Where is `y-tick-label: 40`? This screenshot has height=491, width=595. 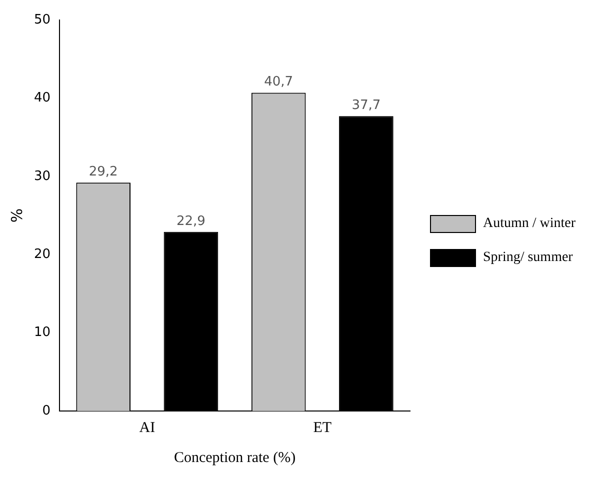
y-tick-label: 40 is located at coordinates (42, 98).